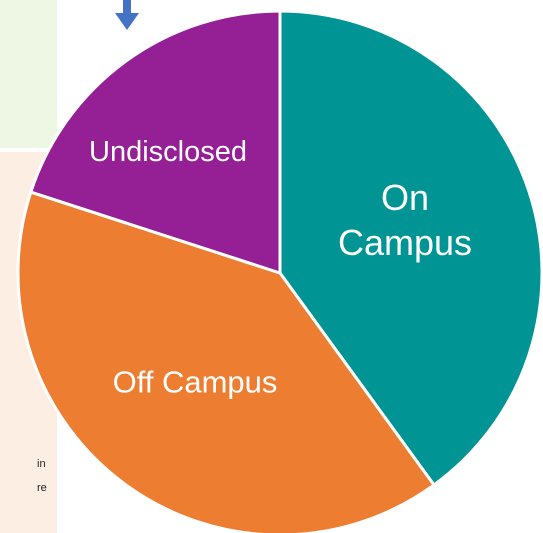  What do you see at coordinates (405, 220) in the screenshot?
I see `slice-label: On Campus` at bounding box center [405, 220].